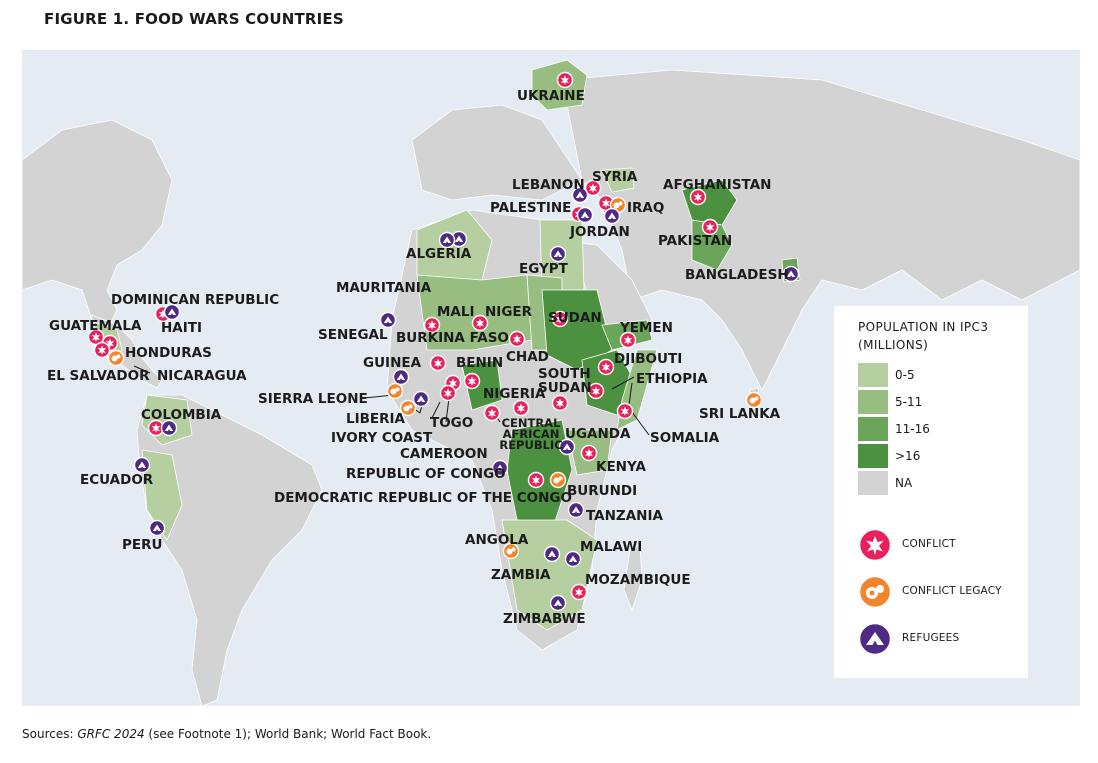 Image resolution: width=1098 pixels, height=763 pixels. I want to click on label-car-1: CENTRAL, so click(531, 423).